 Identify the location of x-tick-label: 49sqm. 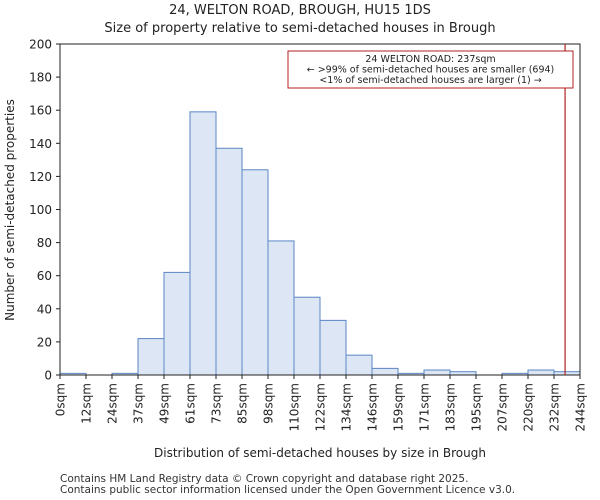
(165, 403).